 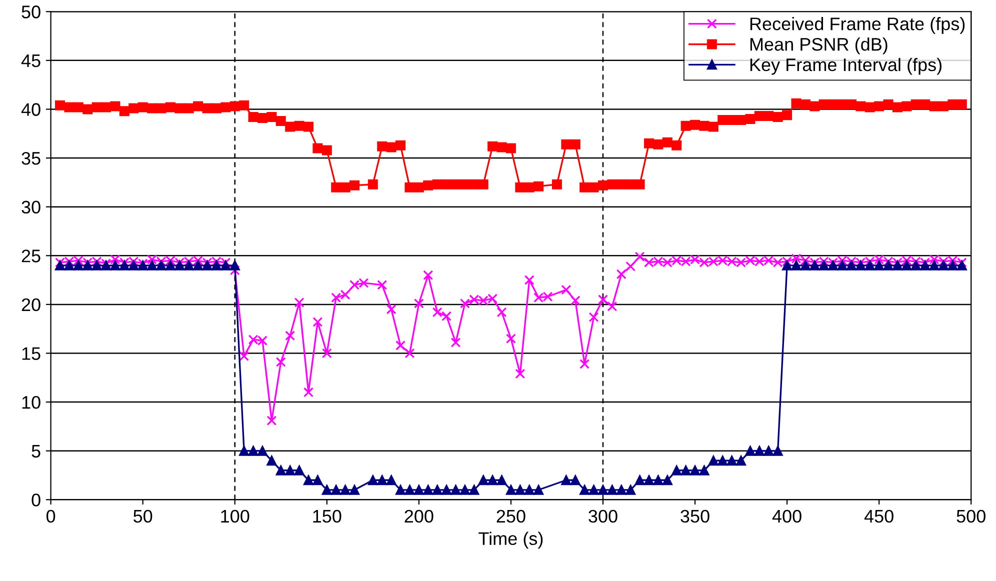 I want to click on x-tick-label: 400, so click(x=787, y=516).